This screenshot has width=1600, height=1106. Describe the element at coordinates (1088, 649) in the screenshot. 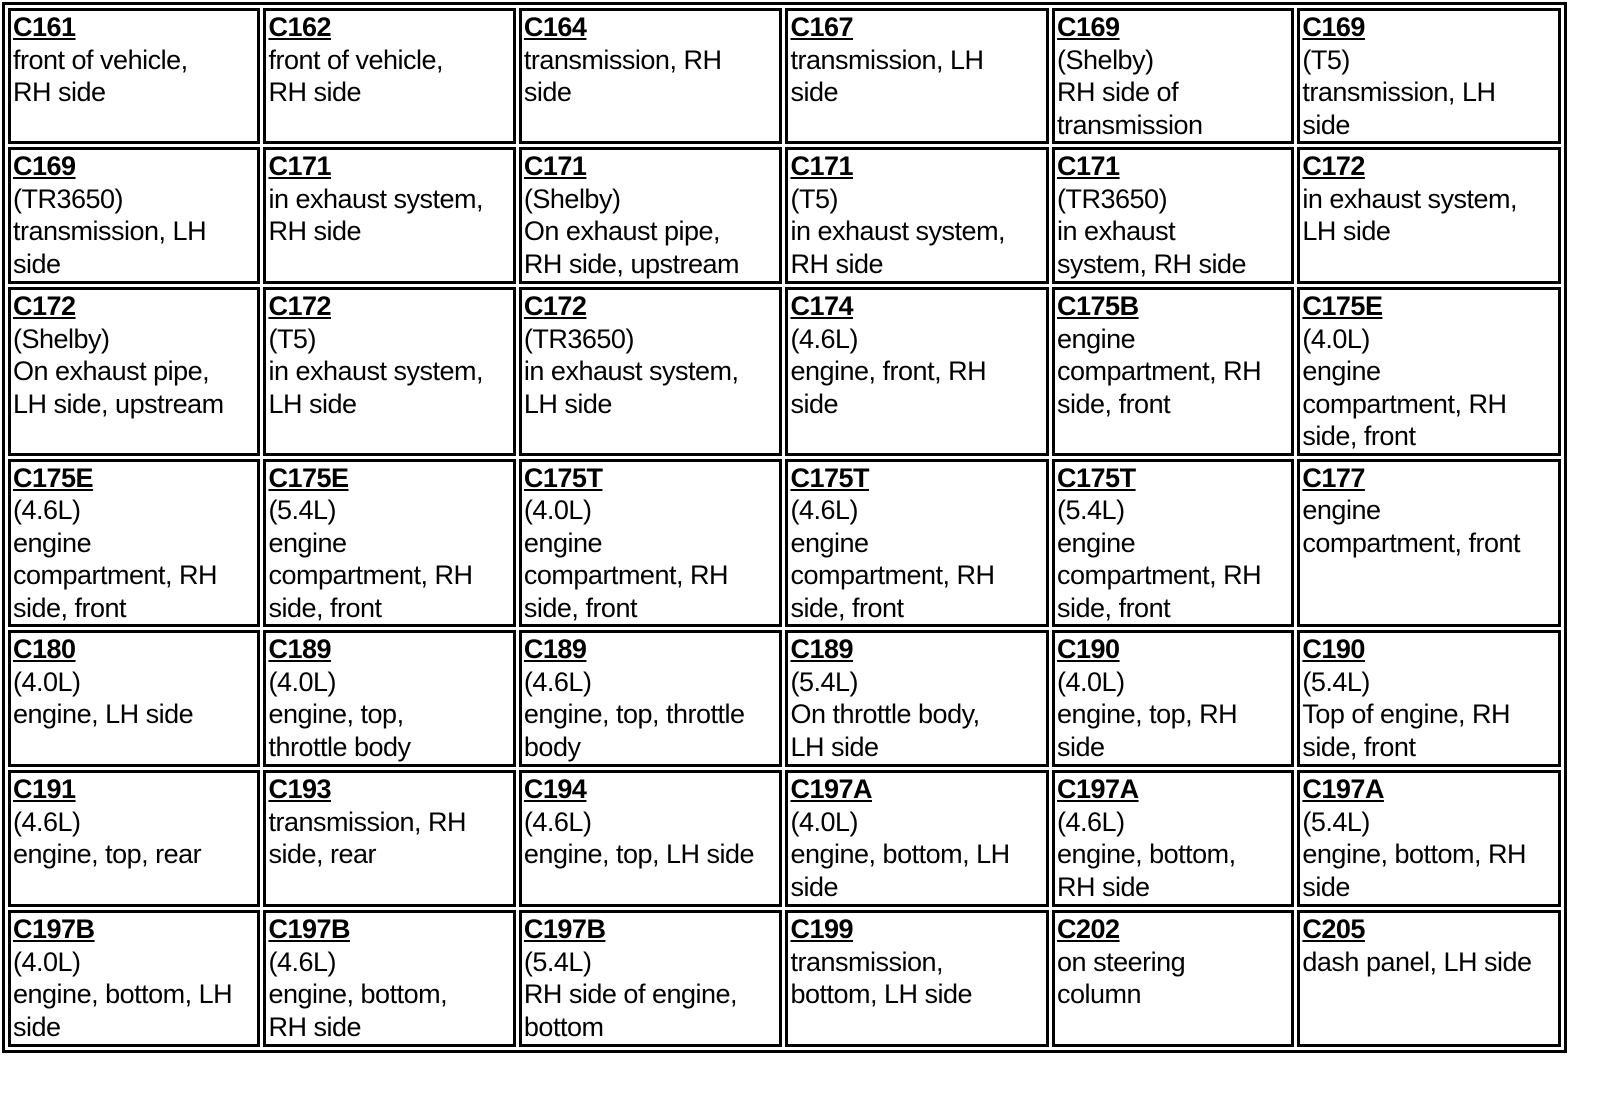

I see `connector-code: C190` at that location.